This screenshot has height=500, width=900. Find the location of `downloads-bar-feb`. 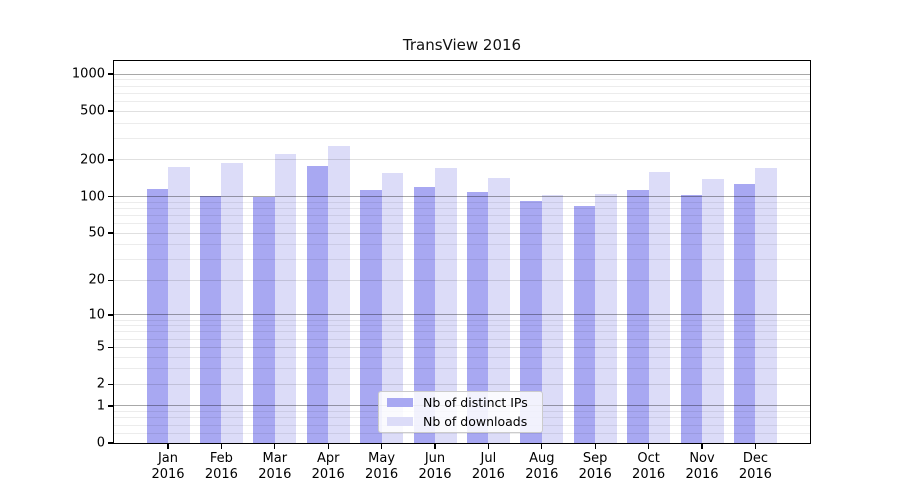

downloads-bar-feb is located at coordinates (232, 302).